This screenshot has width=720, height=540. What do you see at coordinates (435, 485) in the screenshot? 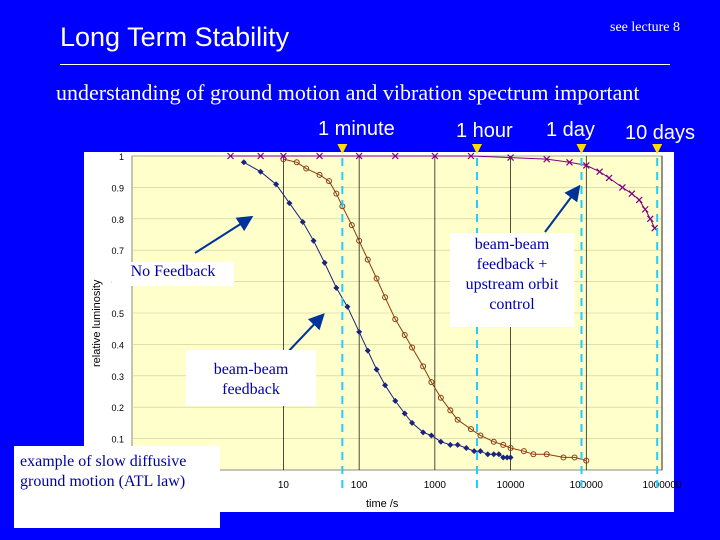
I see `x-tick-label: 1000` at bounding box center [435, 485].